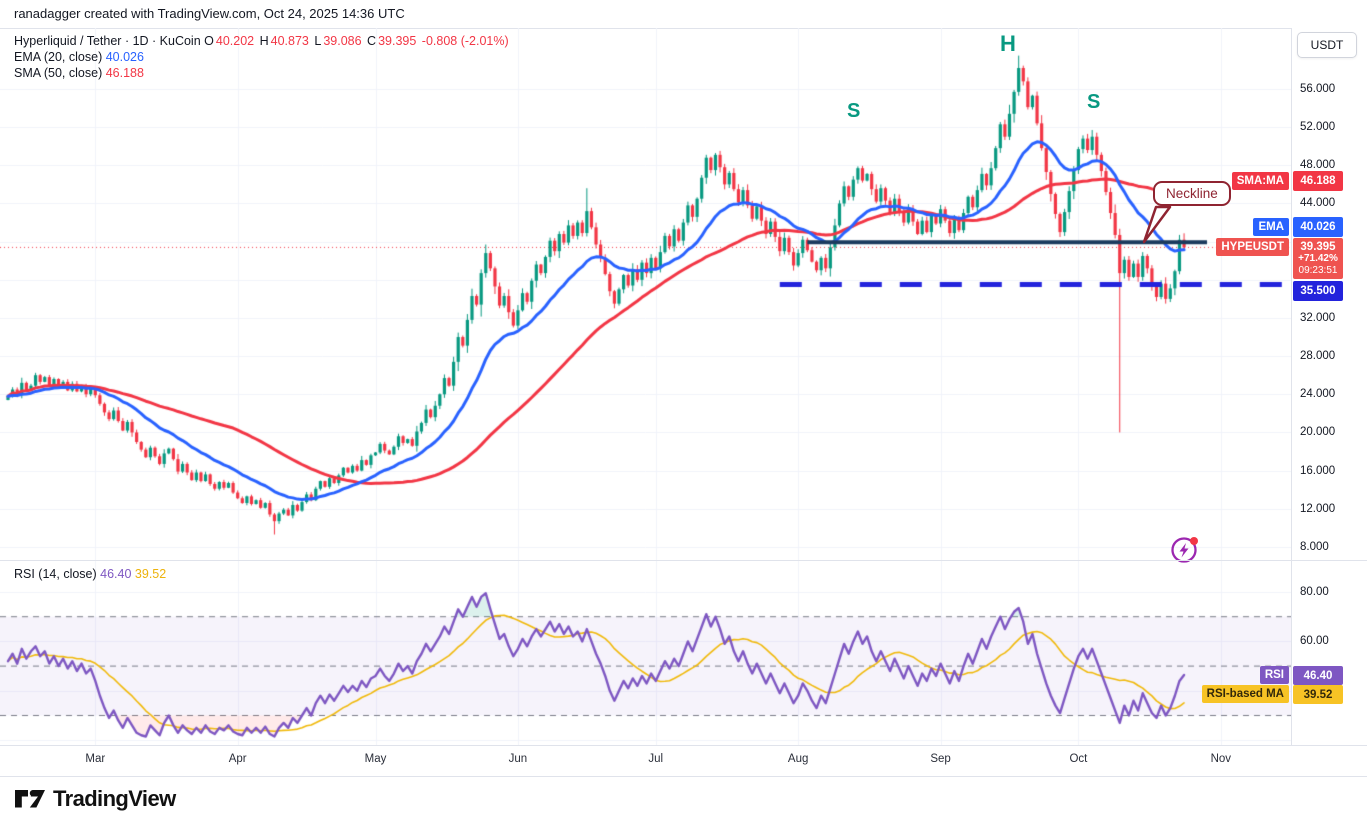  Describe the element at coordinates (854, 111) in the screenshot. I see `left-shoulder-label: S` at that location.